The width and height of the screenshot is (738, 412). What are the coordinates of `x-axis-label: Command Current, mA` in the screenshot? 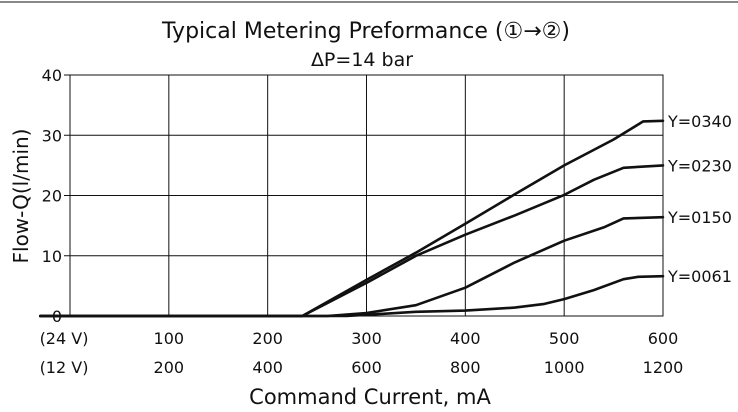 It's located at (370, 397).